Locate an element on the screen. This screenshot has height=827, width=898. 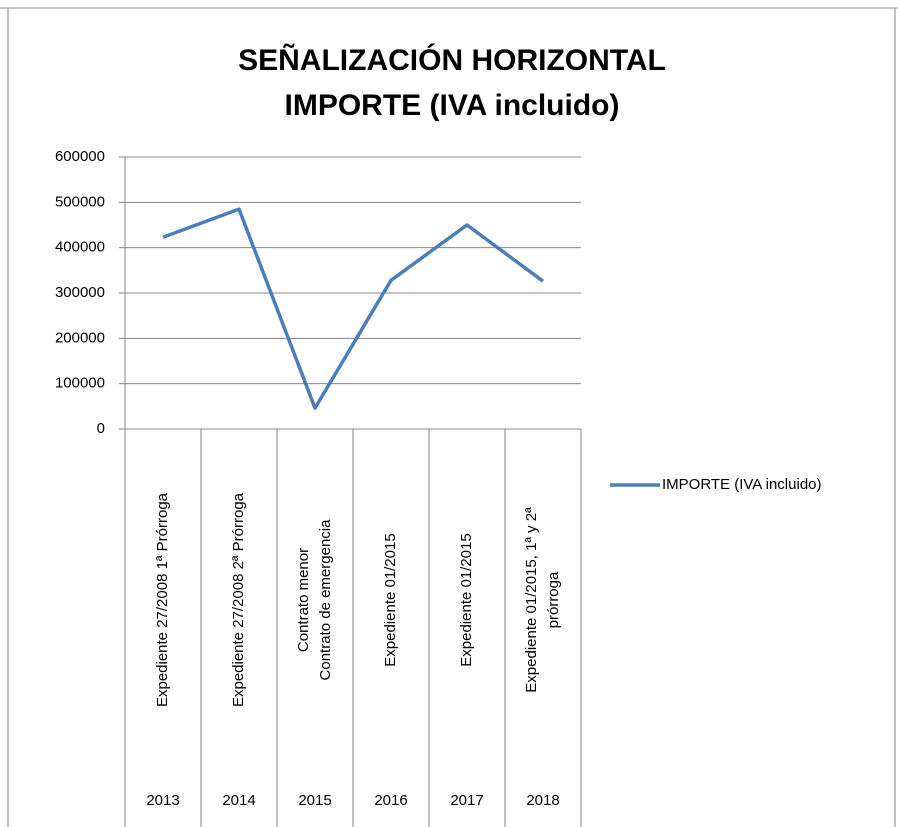
x-tick-label: Expediente 27/2008 2ª Prórroga is located at coordinates (238, 599).